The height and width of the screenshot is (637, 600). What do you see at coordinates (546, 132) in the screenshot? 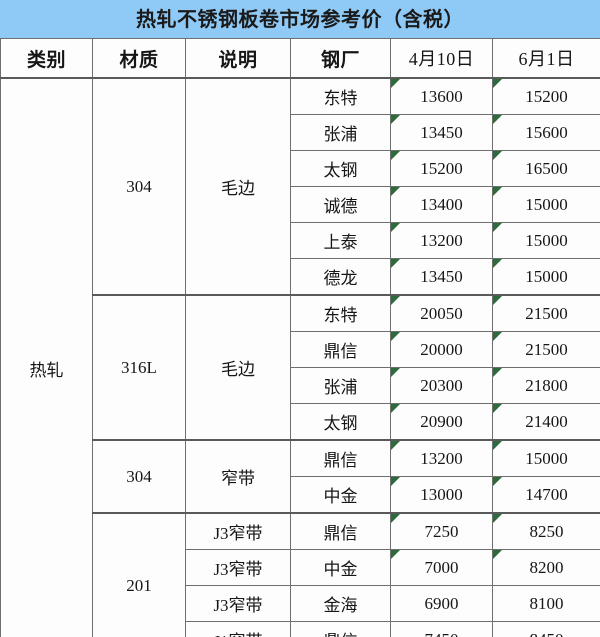
I see `cell-price-jun: 15600` at bounding box center [546, 132].